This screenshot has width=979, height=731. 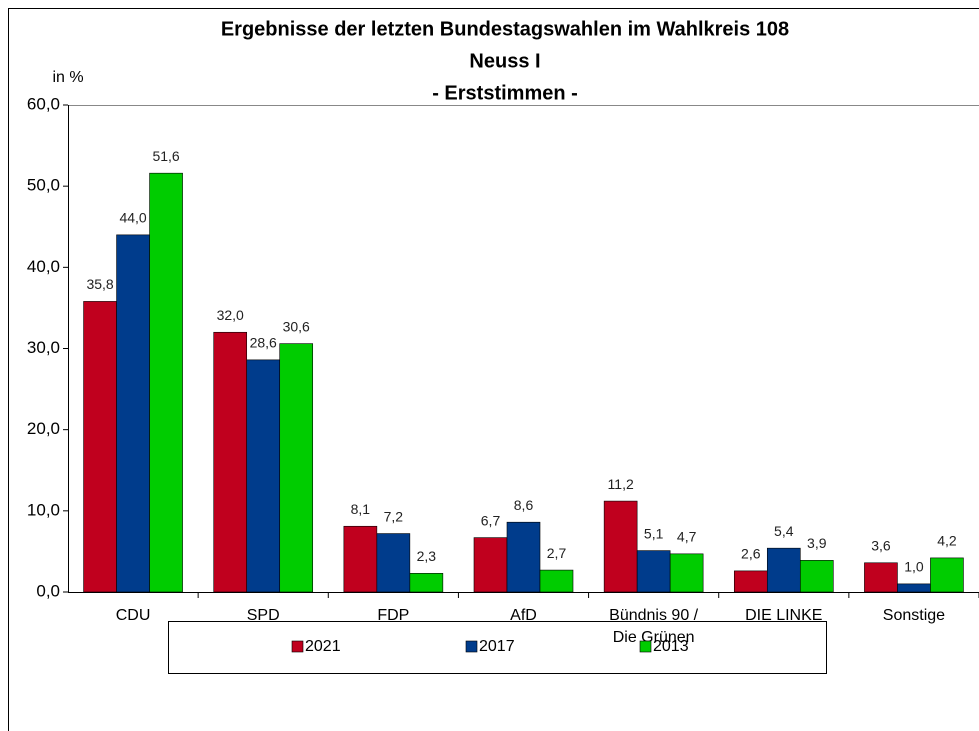 I want to click on chart-subtitle: Neuss I, so click(x=504, y=61).